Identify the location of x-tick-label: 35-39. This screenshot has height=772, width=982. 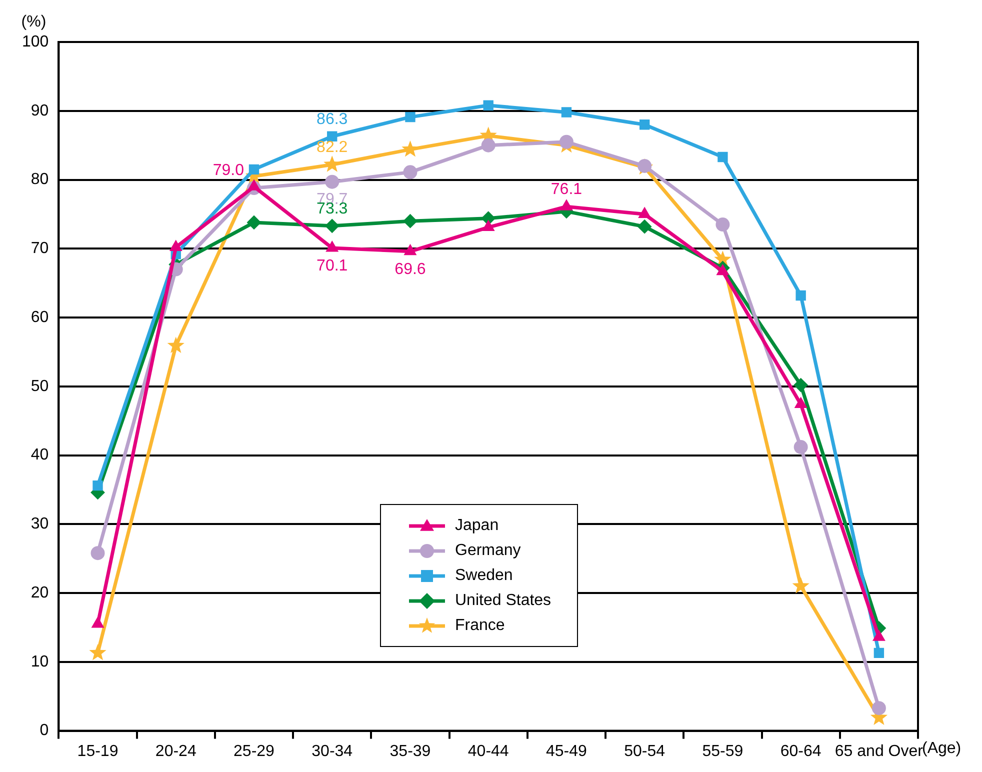
(410, 751).